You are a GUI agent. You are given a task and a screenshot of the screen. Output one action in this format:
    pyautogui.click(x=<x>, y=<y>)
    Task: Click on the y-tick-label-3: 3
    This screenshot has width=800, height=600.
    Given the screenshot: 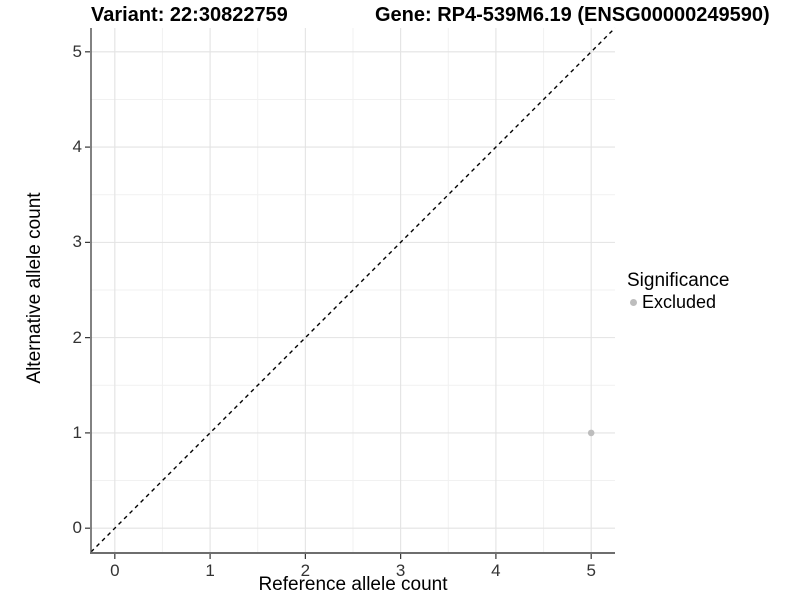 What is the action you would take?
    pyautogui.click(x=77, y=242)
    